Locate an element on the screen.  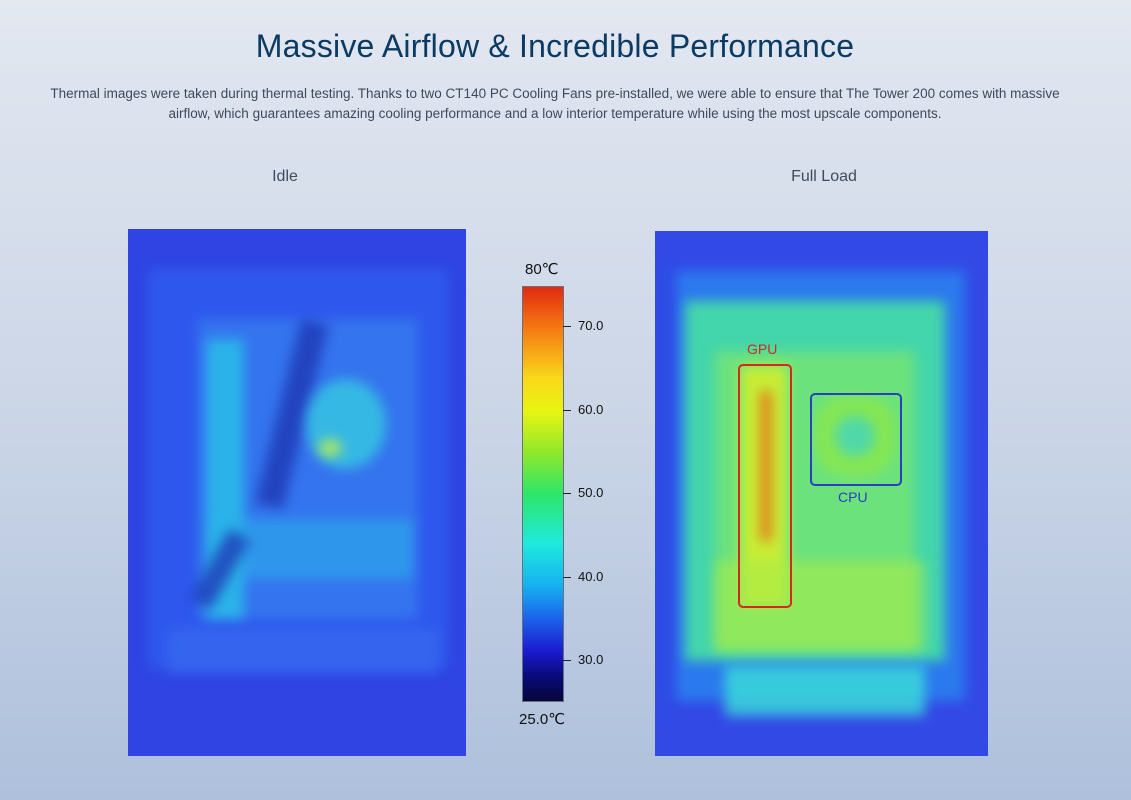
scale-max-label: 80℃ is located at coordinates (542, 269).